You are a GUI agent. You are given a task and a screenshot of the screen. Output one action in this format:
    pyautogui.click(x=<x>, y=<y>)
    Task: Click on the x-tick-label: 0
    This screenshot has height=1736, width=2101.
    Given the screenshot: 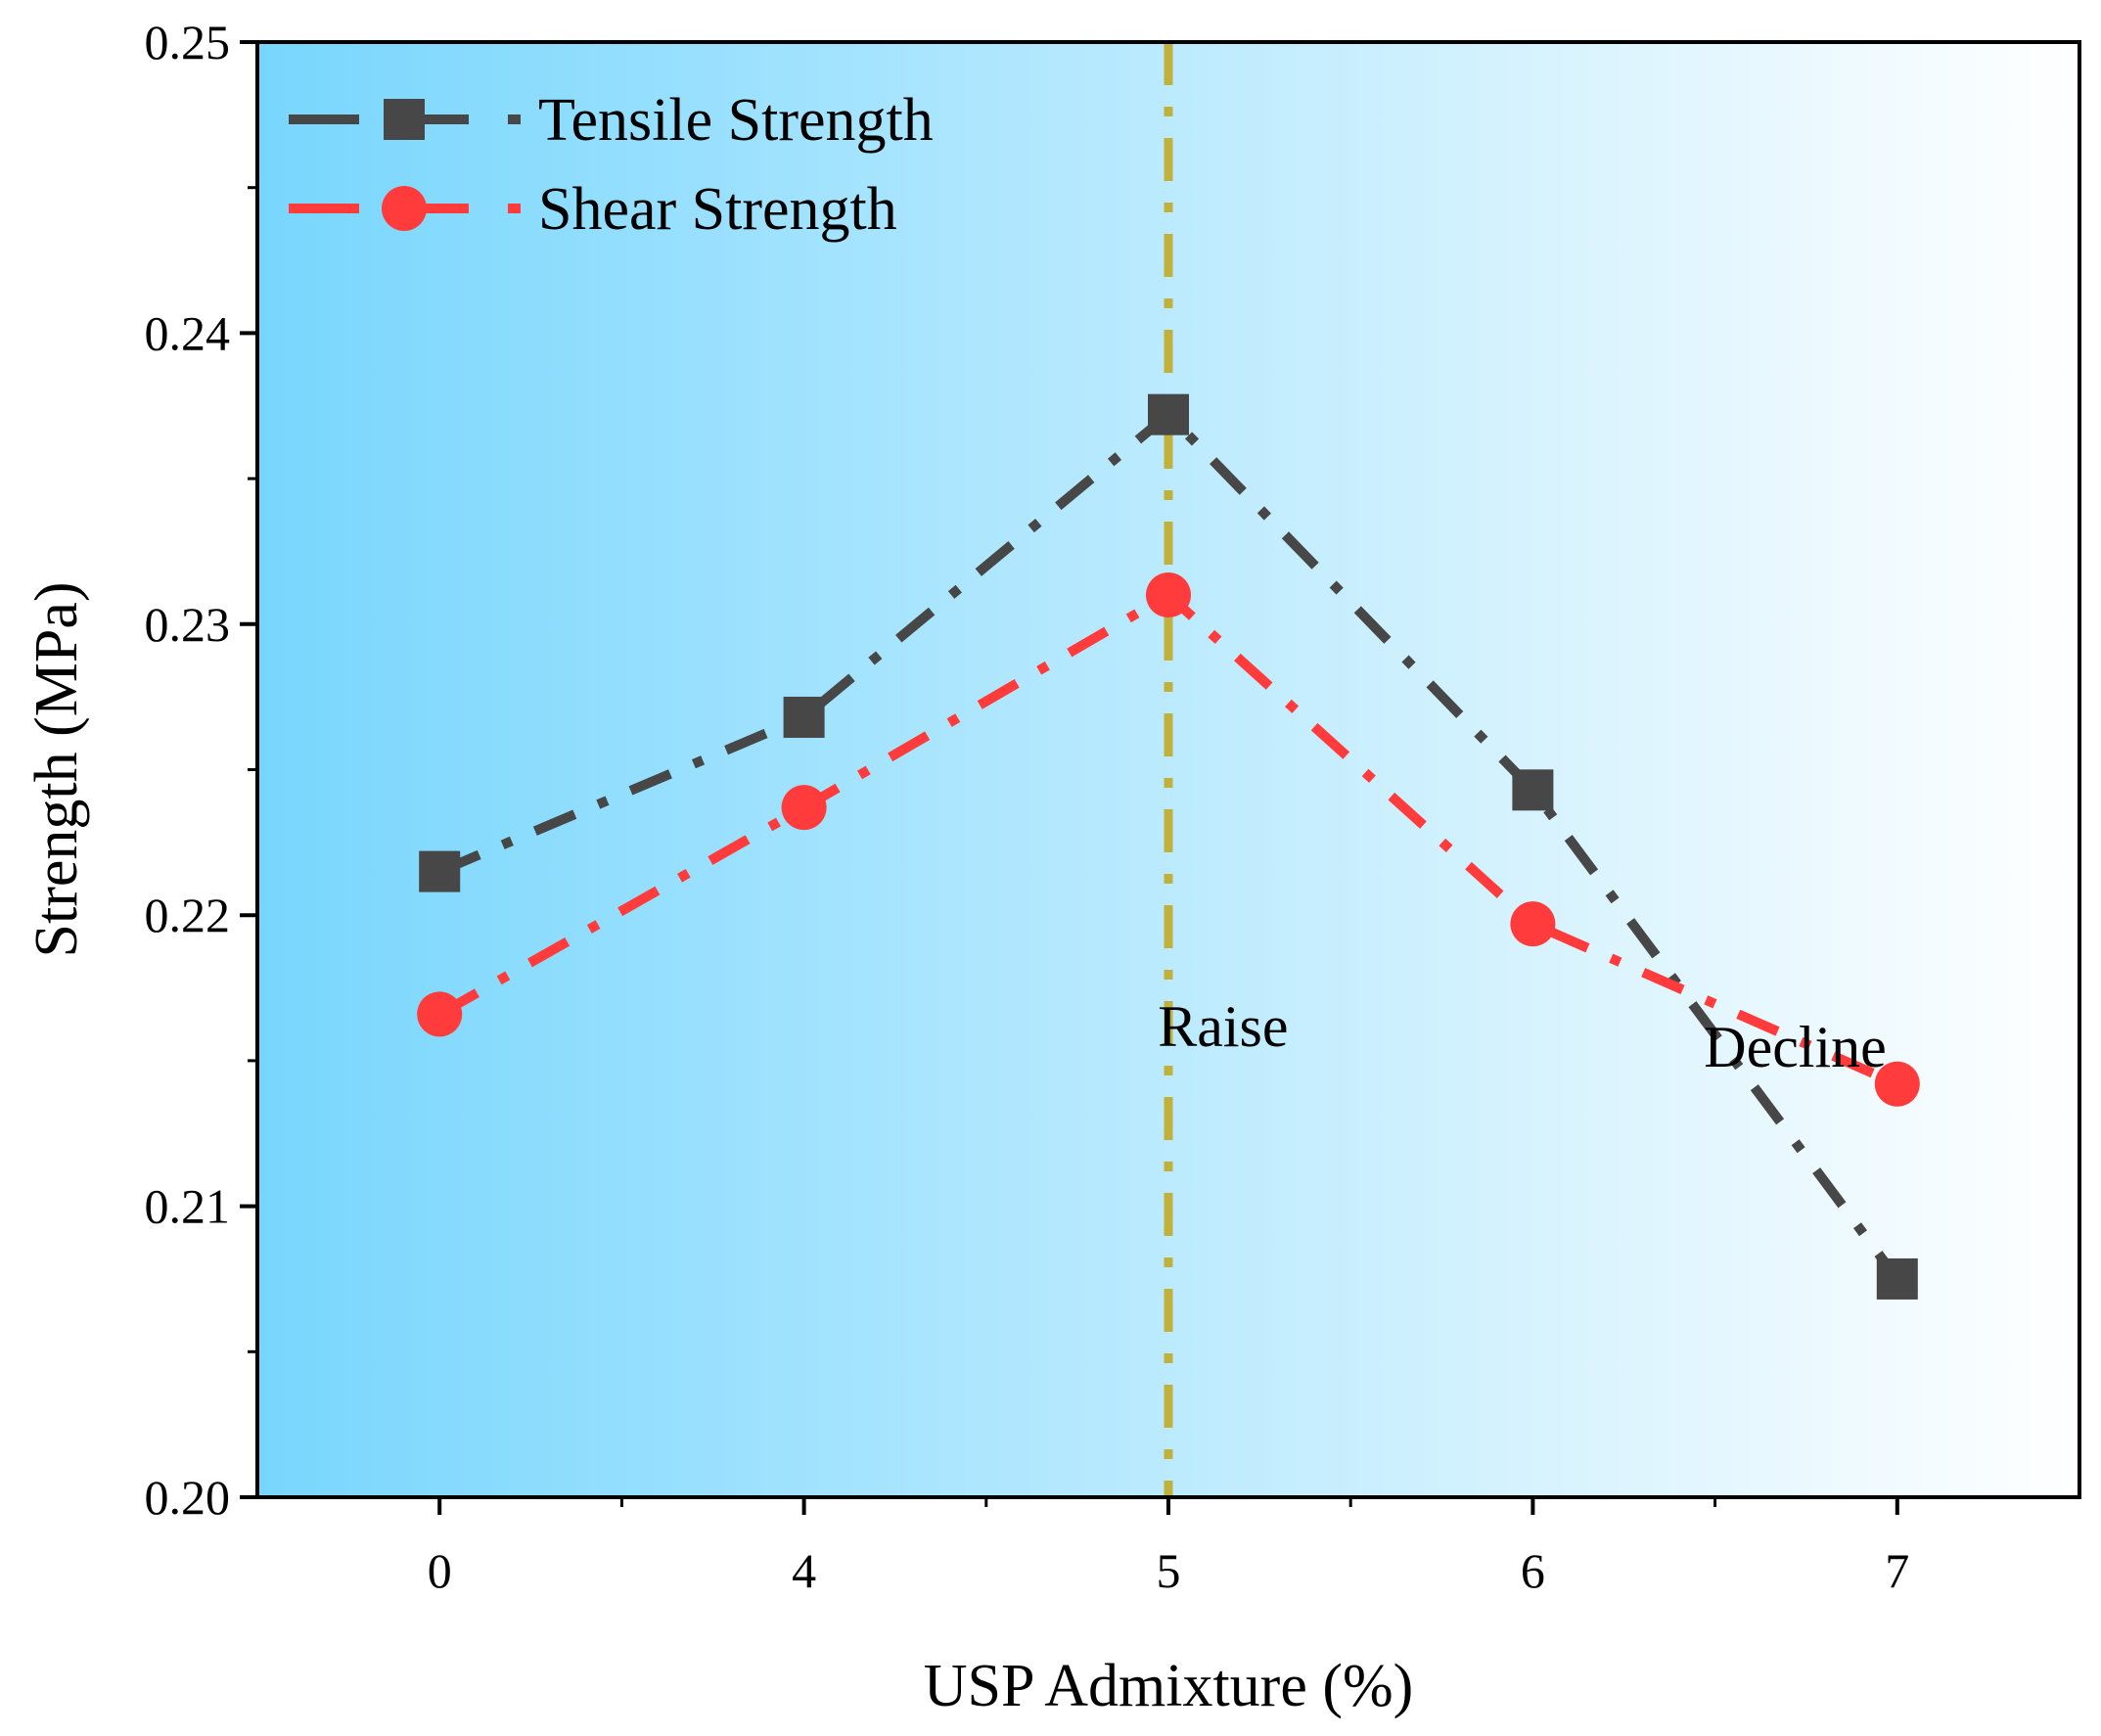 What is the action you would take?
    pyautogui.click(x=440, y=1571)
    